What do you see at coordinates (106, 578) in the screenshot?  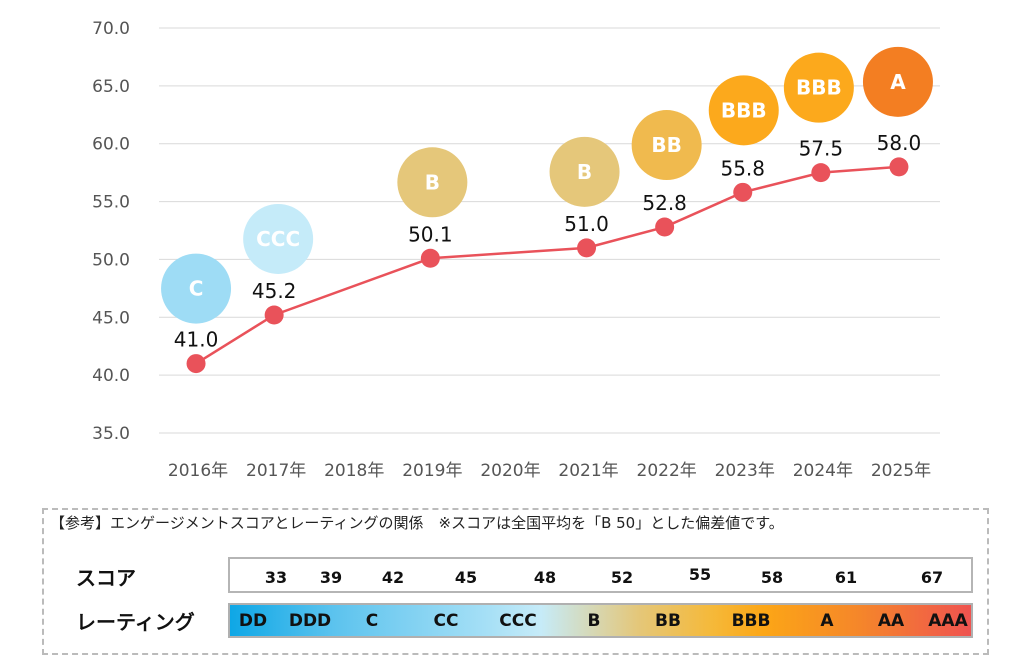 I see `score-row-label: スコア` at bounding box center [106, 578].